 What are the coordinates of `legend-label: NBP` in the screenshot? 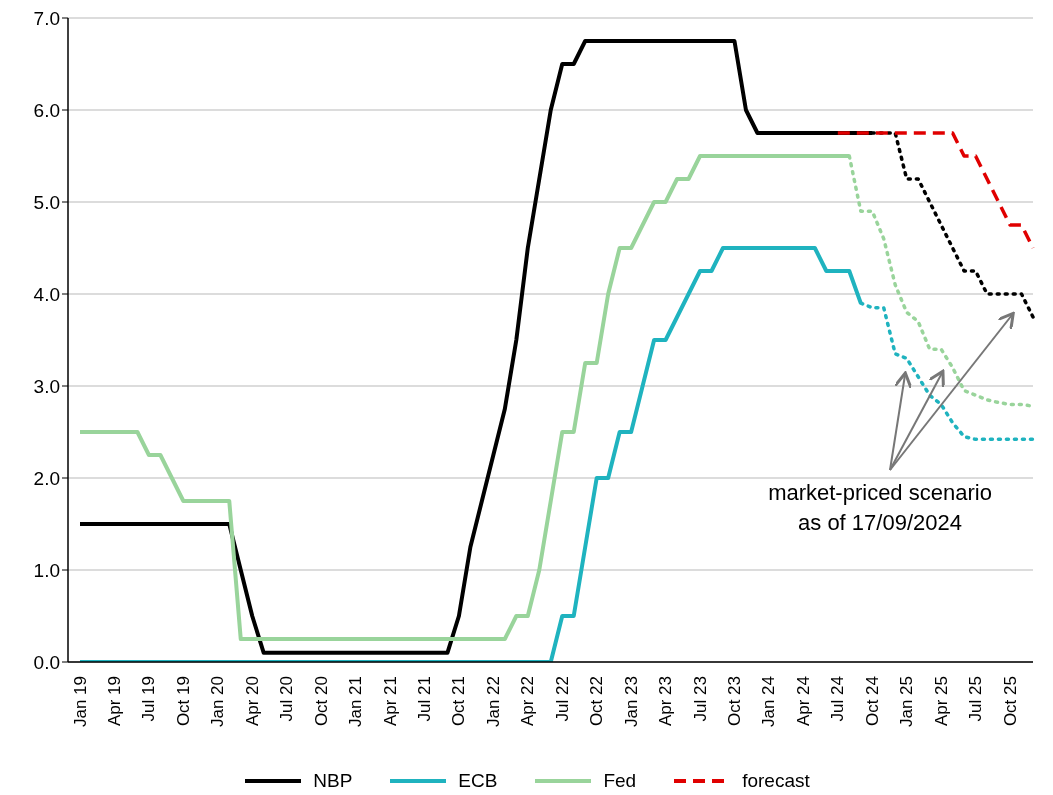 It's located at (333, 781).